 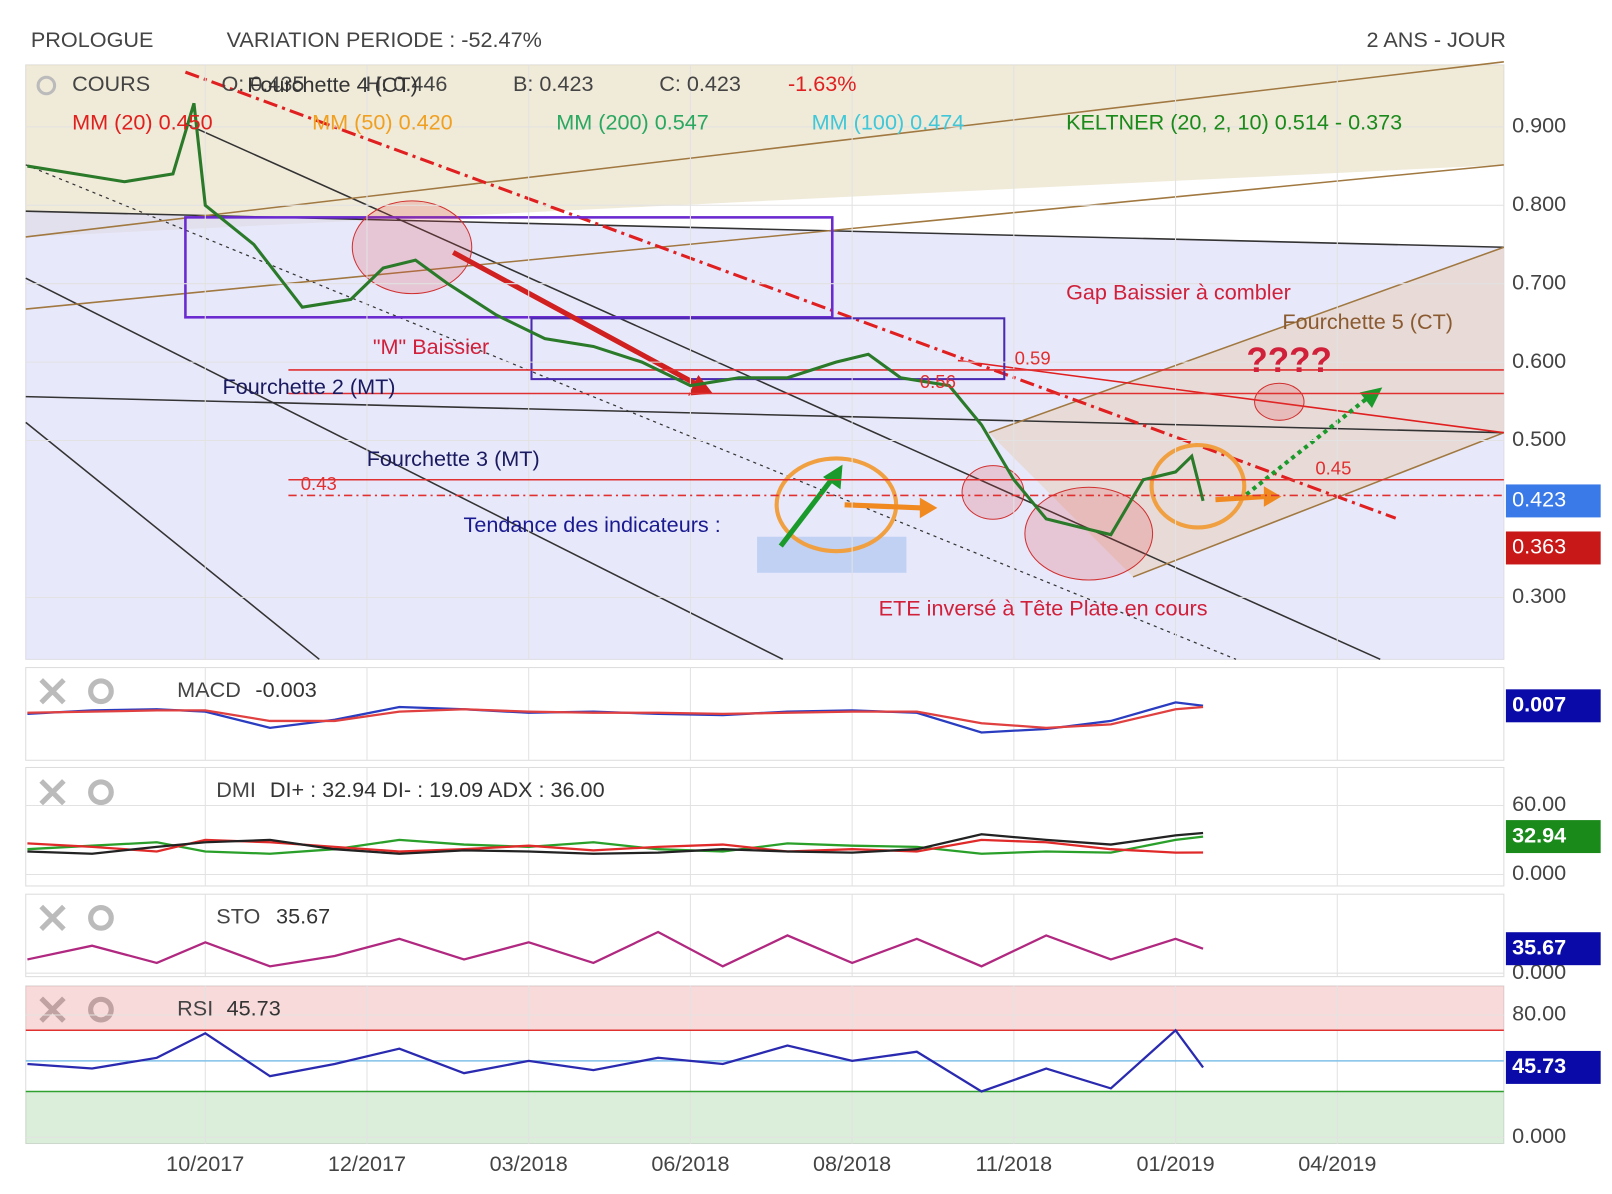 I want to click on ohlc-label: H: 0.446, so click(x=407, y=83).